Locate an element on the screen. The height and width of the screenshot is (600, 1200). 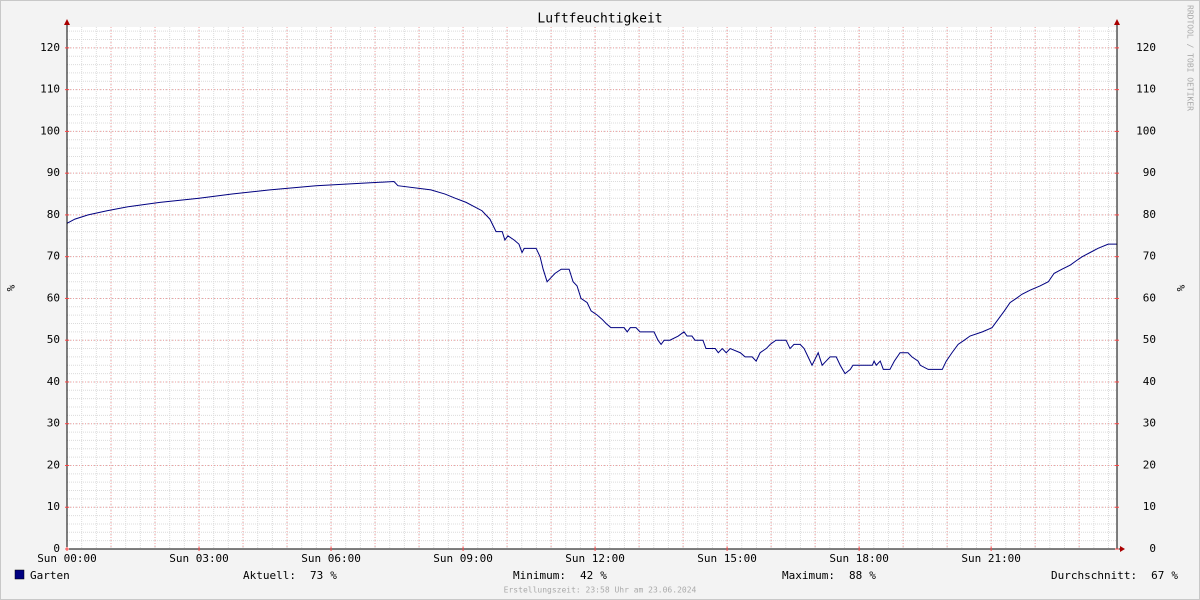
y-tick-label: 20 is located at coordinates (53, 464).